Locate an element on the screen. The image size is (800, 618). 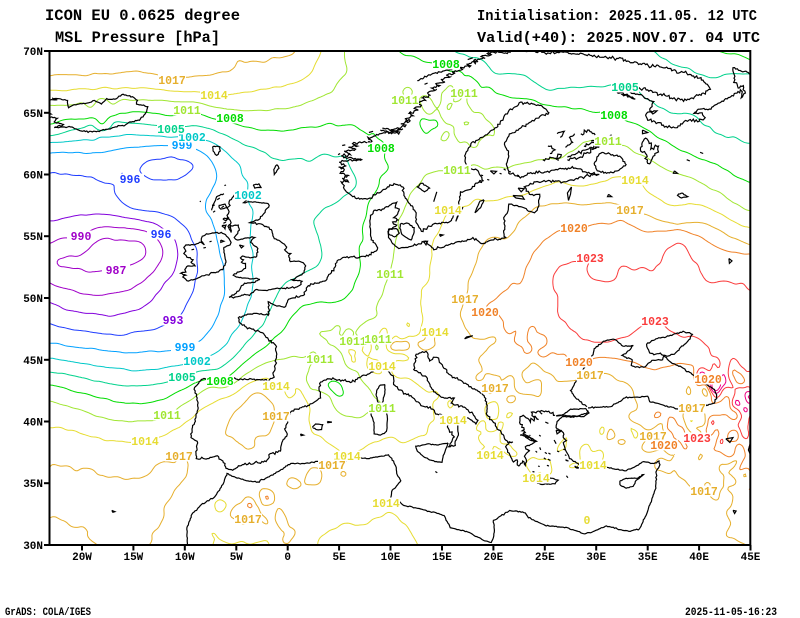
svg-text: 60N is located at coordinates (33, 177).